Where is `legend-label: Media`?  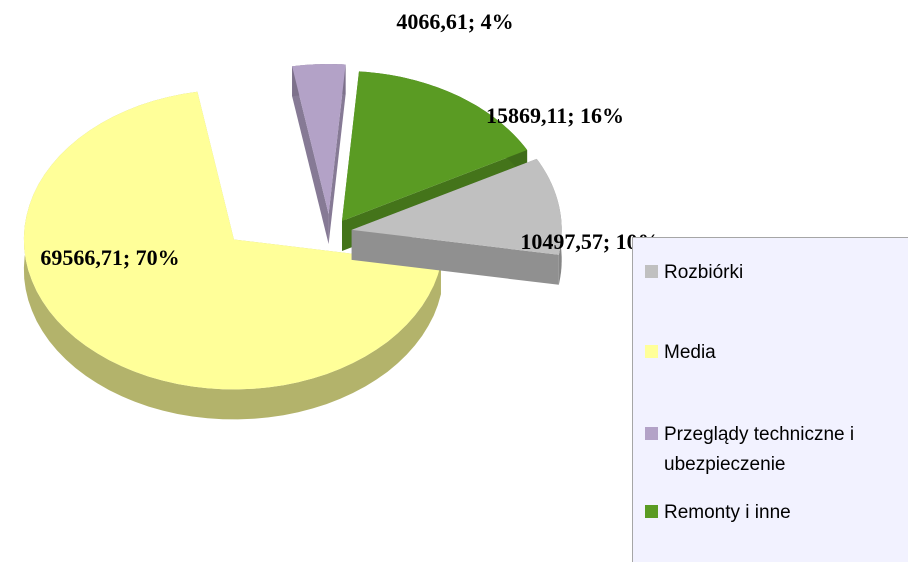
legend-label: Media is located at coordinates (690, 352).